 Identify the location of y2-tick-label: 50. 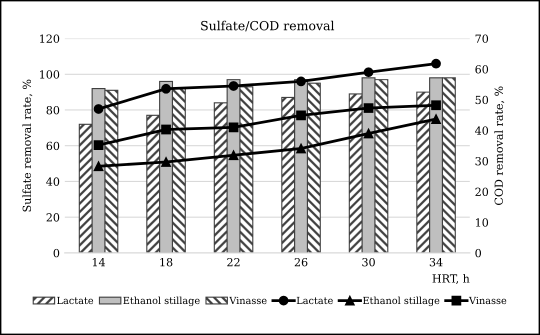
(482, 100).